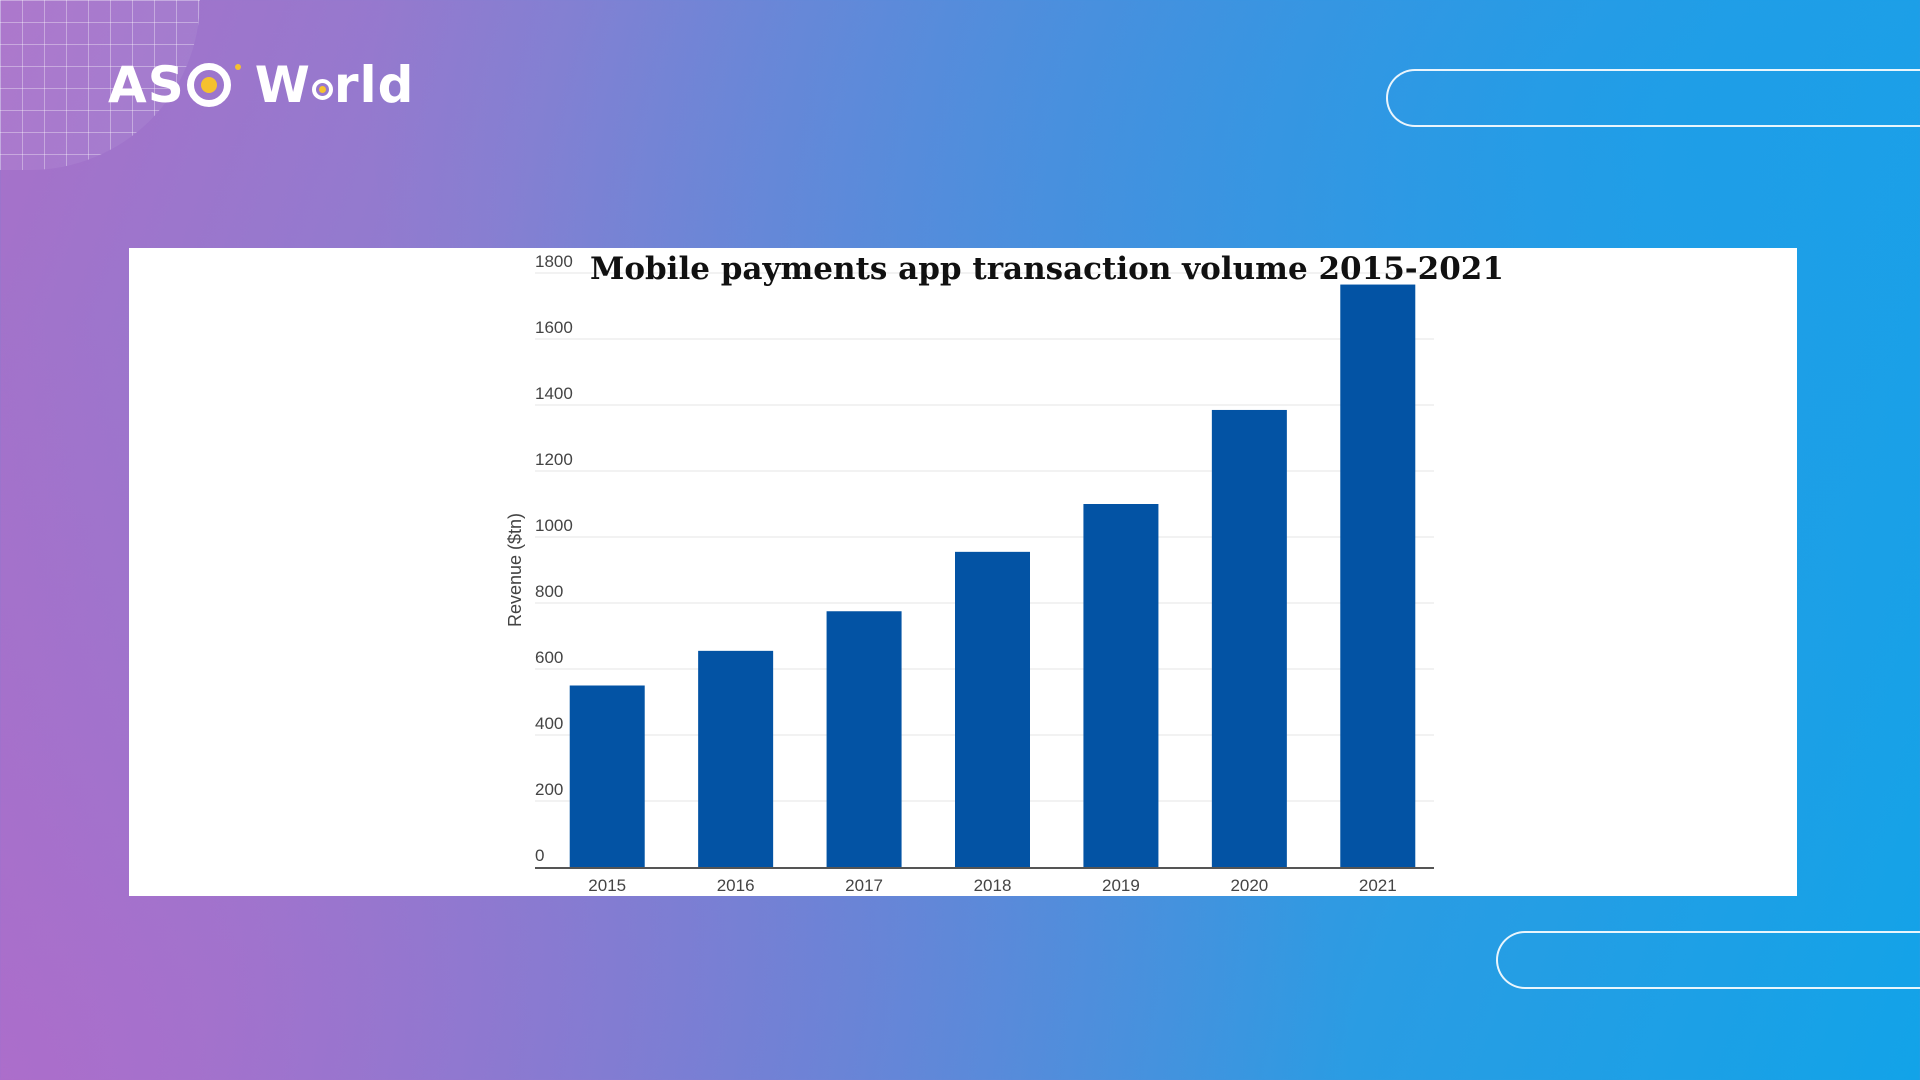 The width and height of the screenshot is (1920, 1080). I want to click on y-tick-label: 600, so click(549, 657).